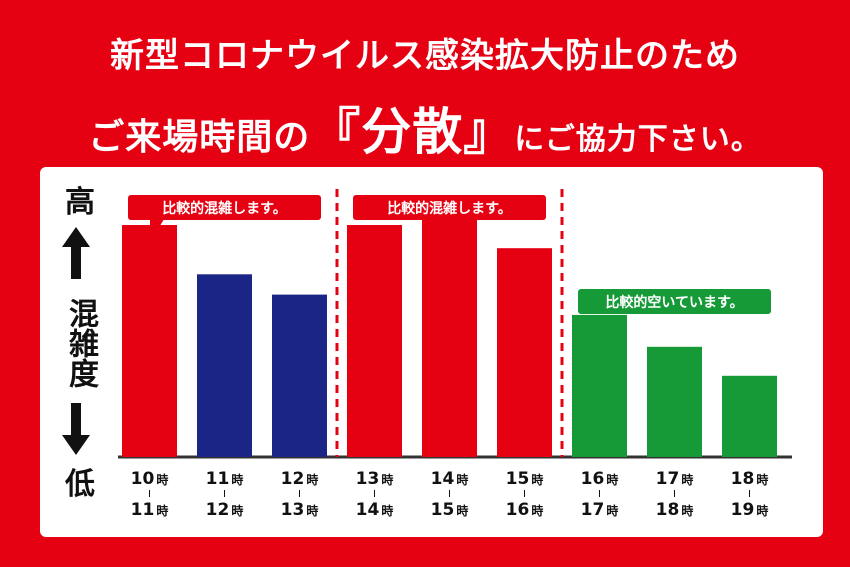 This screenshot has width=850, height=567. I want to click on arrow-up-icon, so click(76, 253).